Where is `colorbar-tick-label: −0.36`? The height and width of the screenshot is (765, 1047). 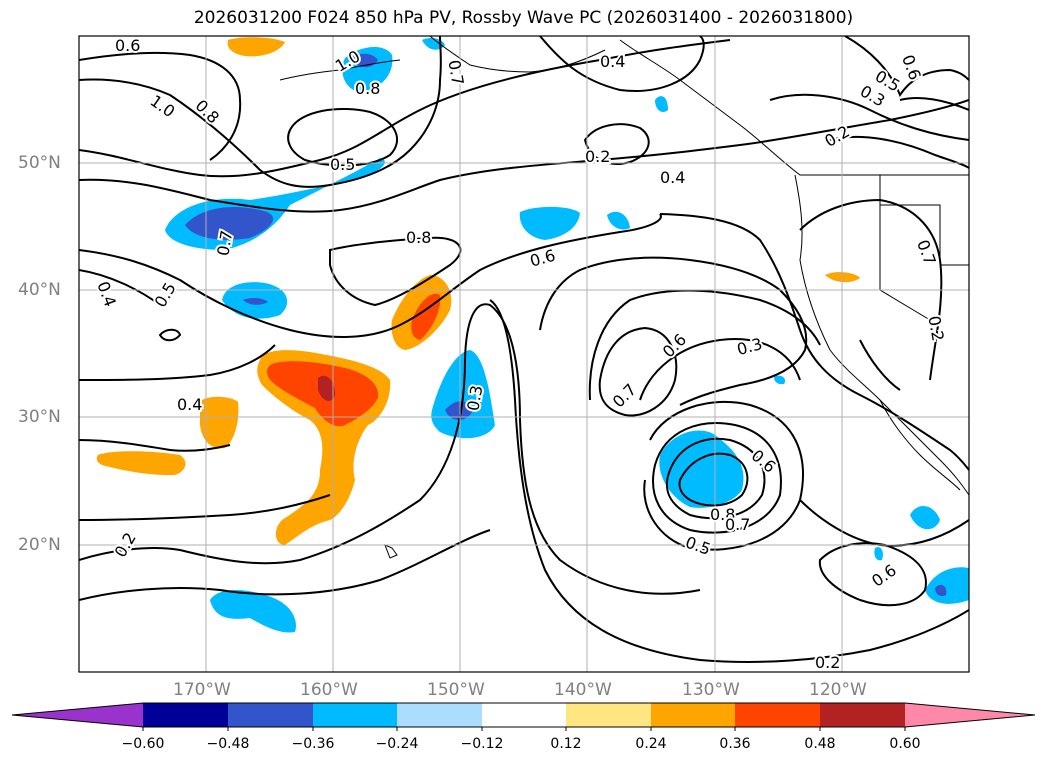 colorbar-tick-label: −0.36 is located at coordinates (313, 744).